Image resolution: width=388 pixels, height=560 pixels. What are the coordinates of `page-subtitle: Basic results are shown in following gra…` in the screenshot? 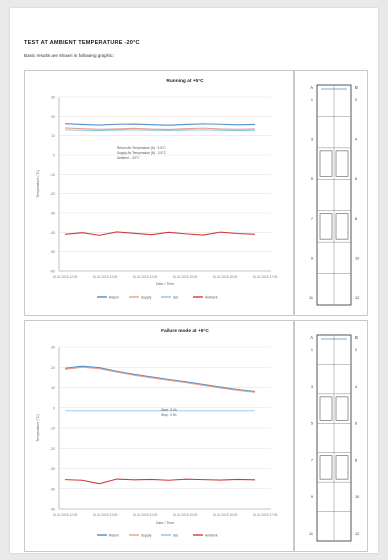 It's located at (69, 55).